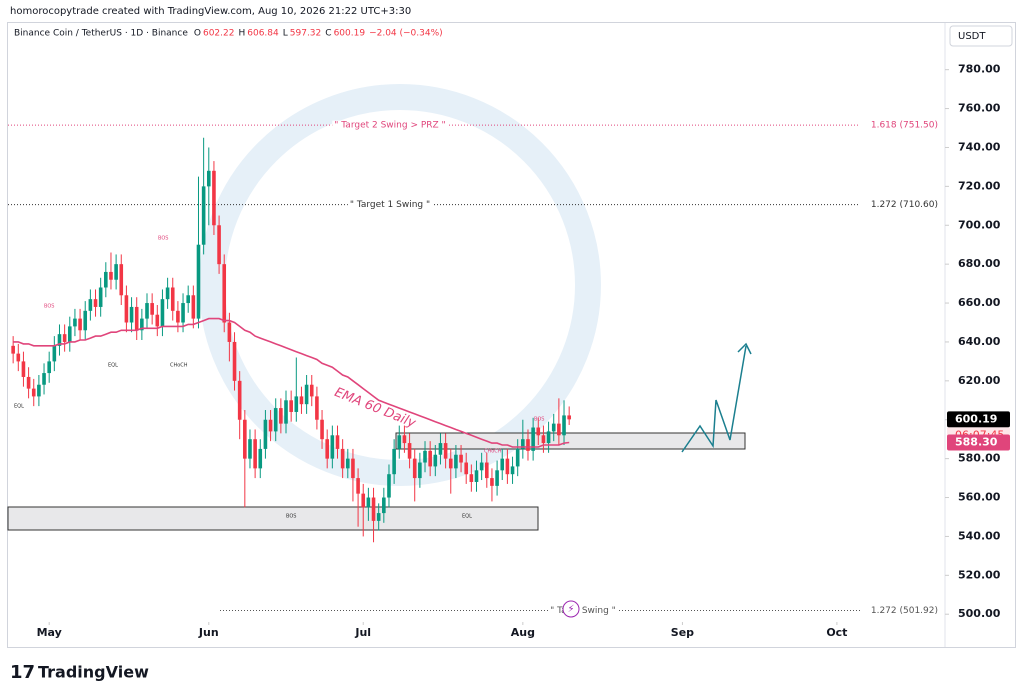 The width and height of the screenshot is (1024, 697). I want to click on level-label: " Target 2 Swing > PRZ ", so click(389, 126).